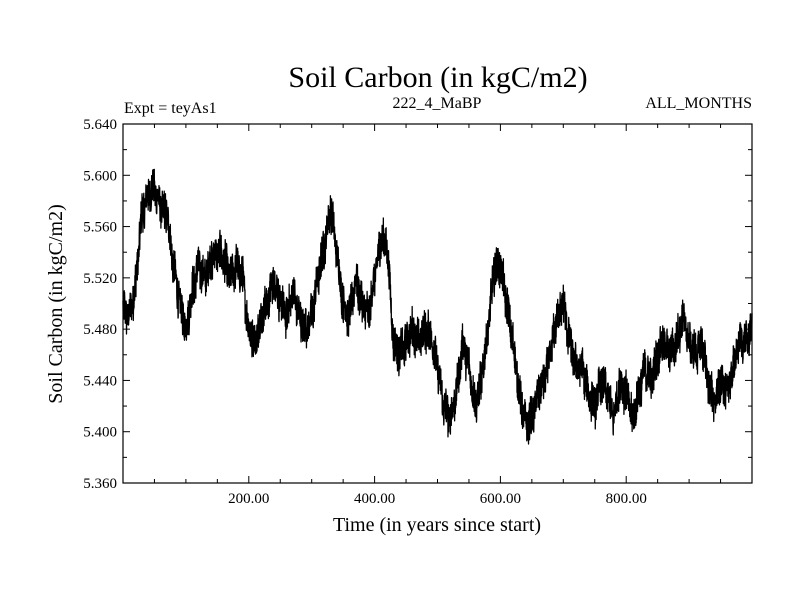 Image resolution: width=800 pixels, height=600 pixels. I want to click on period-label: 222_4_MaBP, so click(437, 103).